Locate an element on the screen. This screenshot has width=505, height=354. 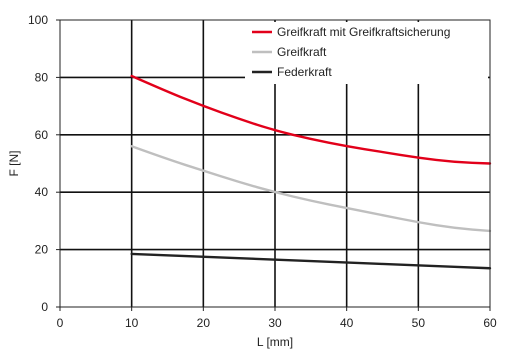
x-tick-label: 0 is located at coordinates (60, 323).